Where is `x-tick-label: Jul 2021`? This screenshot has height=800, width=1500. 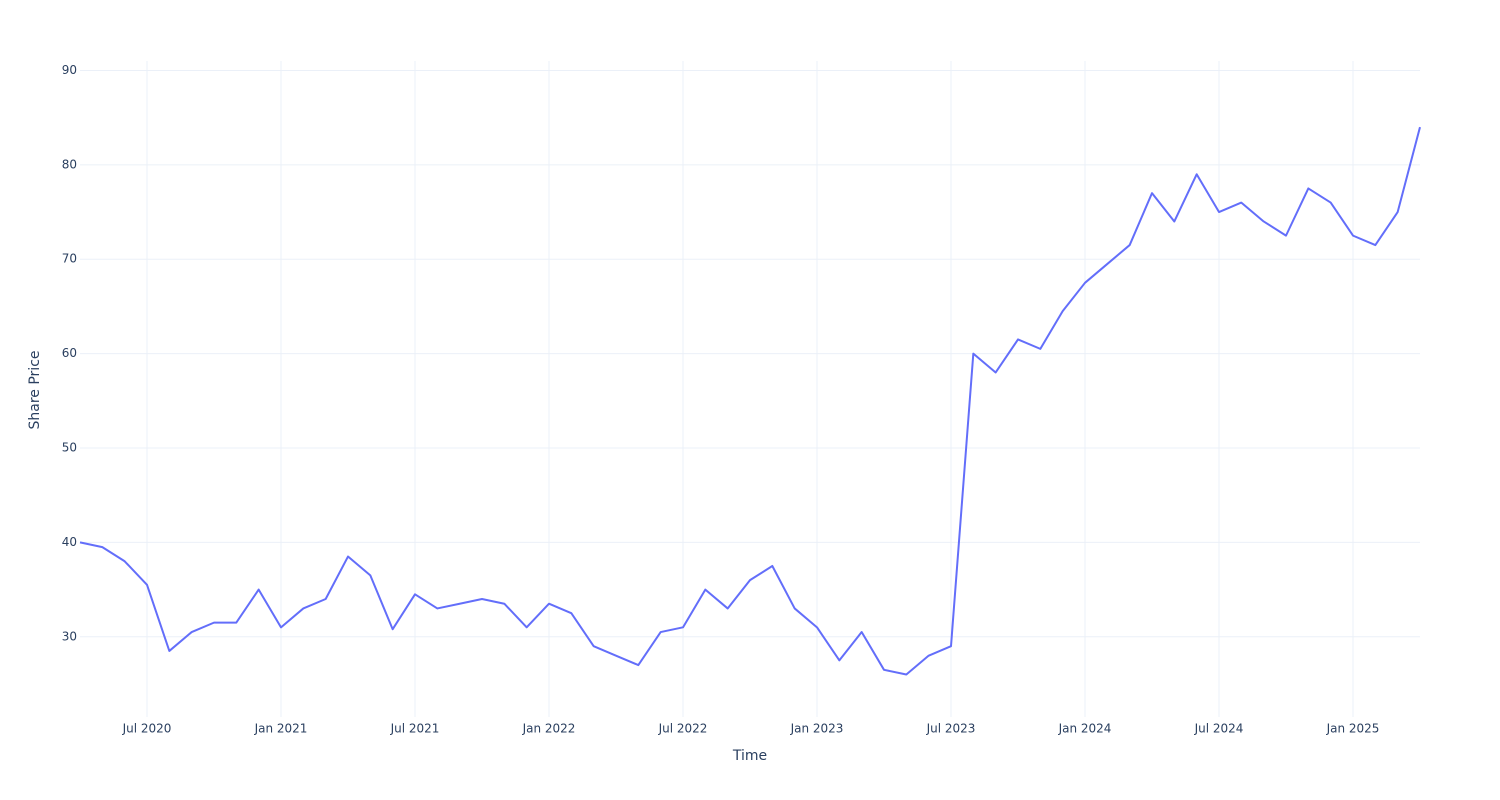
x-tick-label: Jul 2021 is located at coordinates (415, 729).